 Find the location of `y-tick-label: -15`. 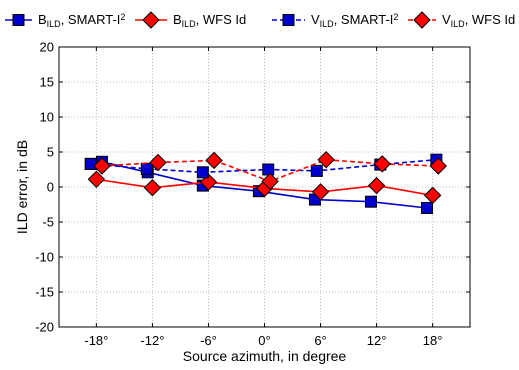

y-tick-label: -15 is located at coordinates (44, 292).